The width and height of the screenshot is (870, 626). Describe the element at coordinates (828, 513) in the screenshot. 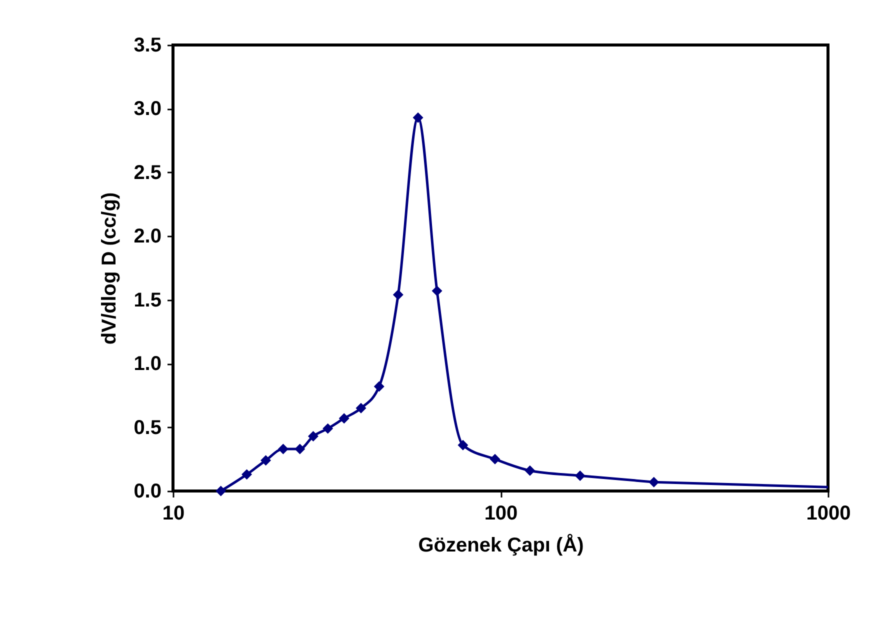

I see `x-tick-label: 1000` at that location.